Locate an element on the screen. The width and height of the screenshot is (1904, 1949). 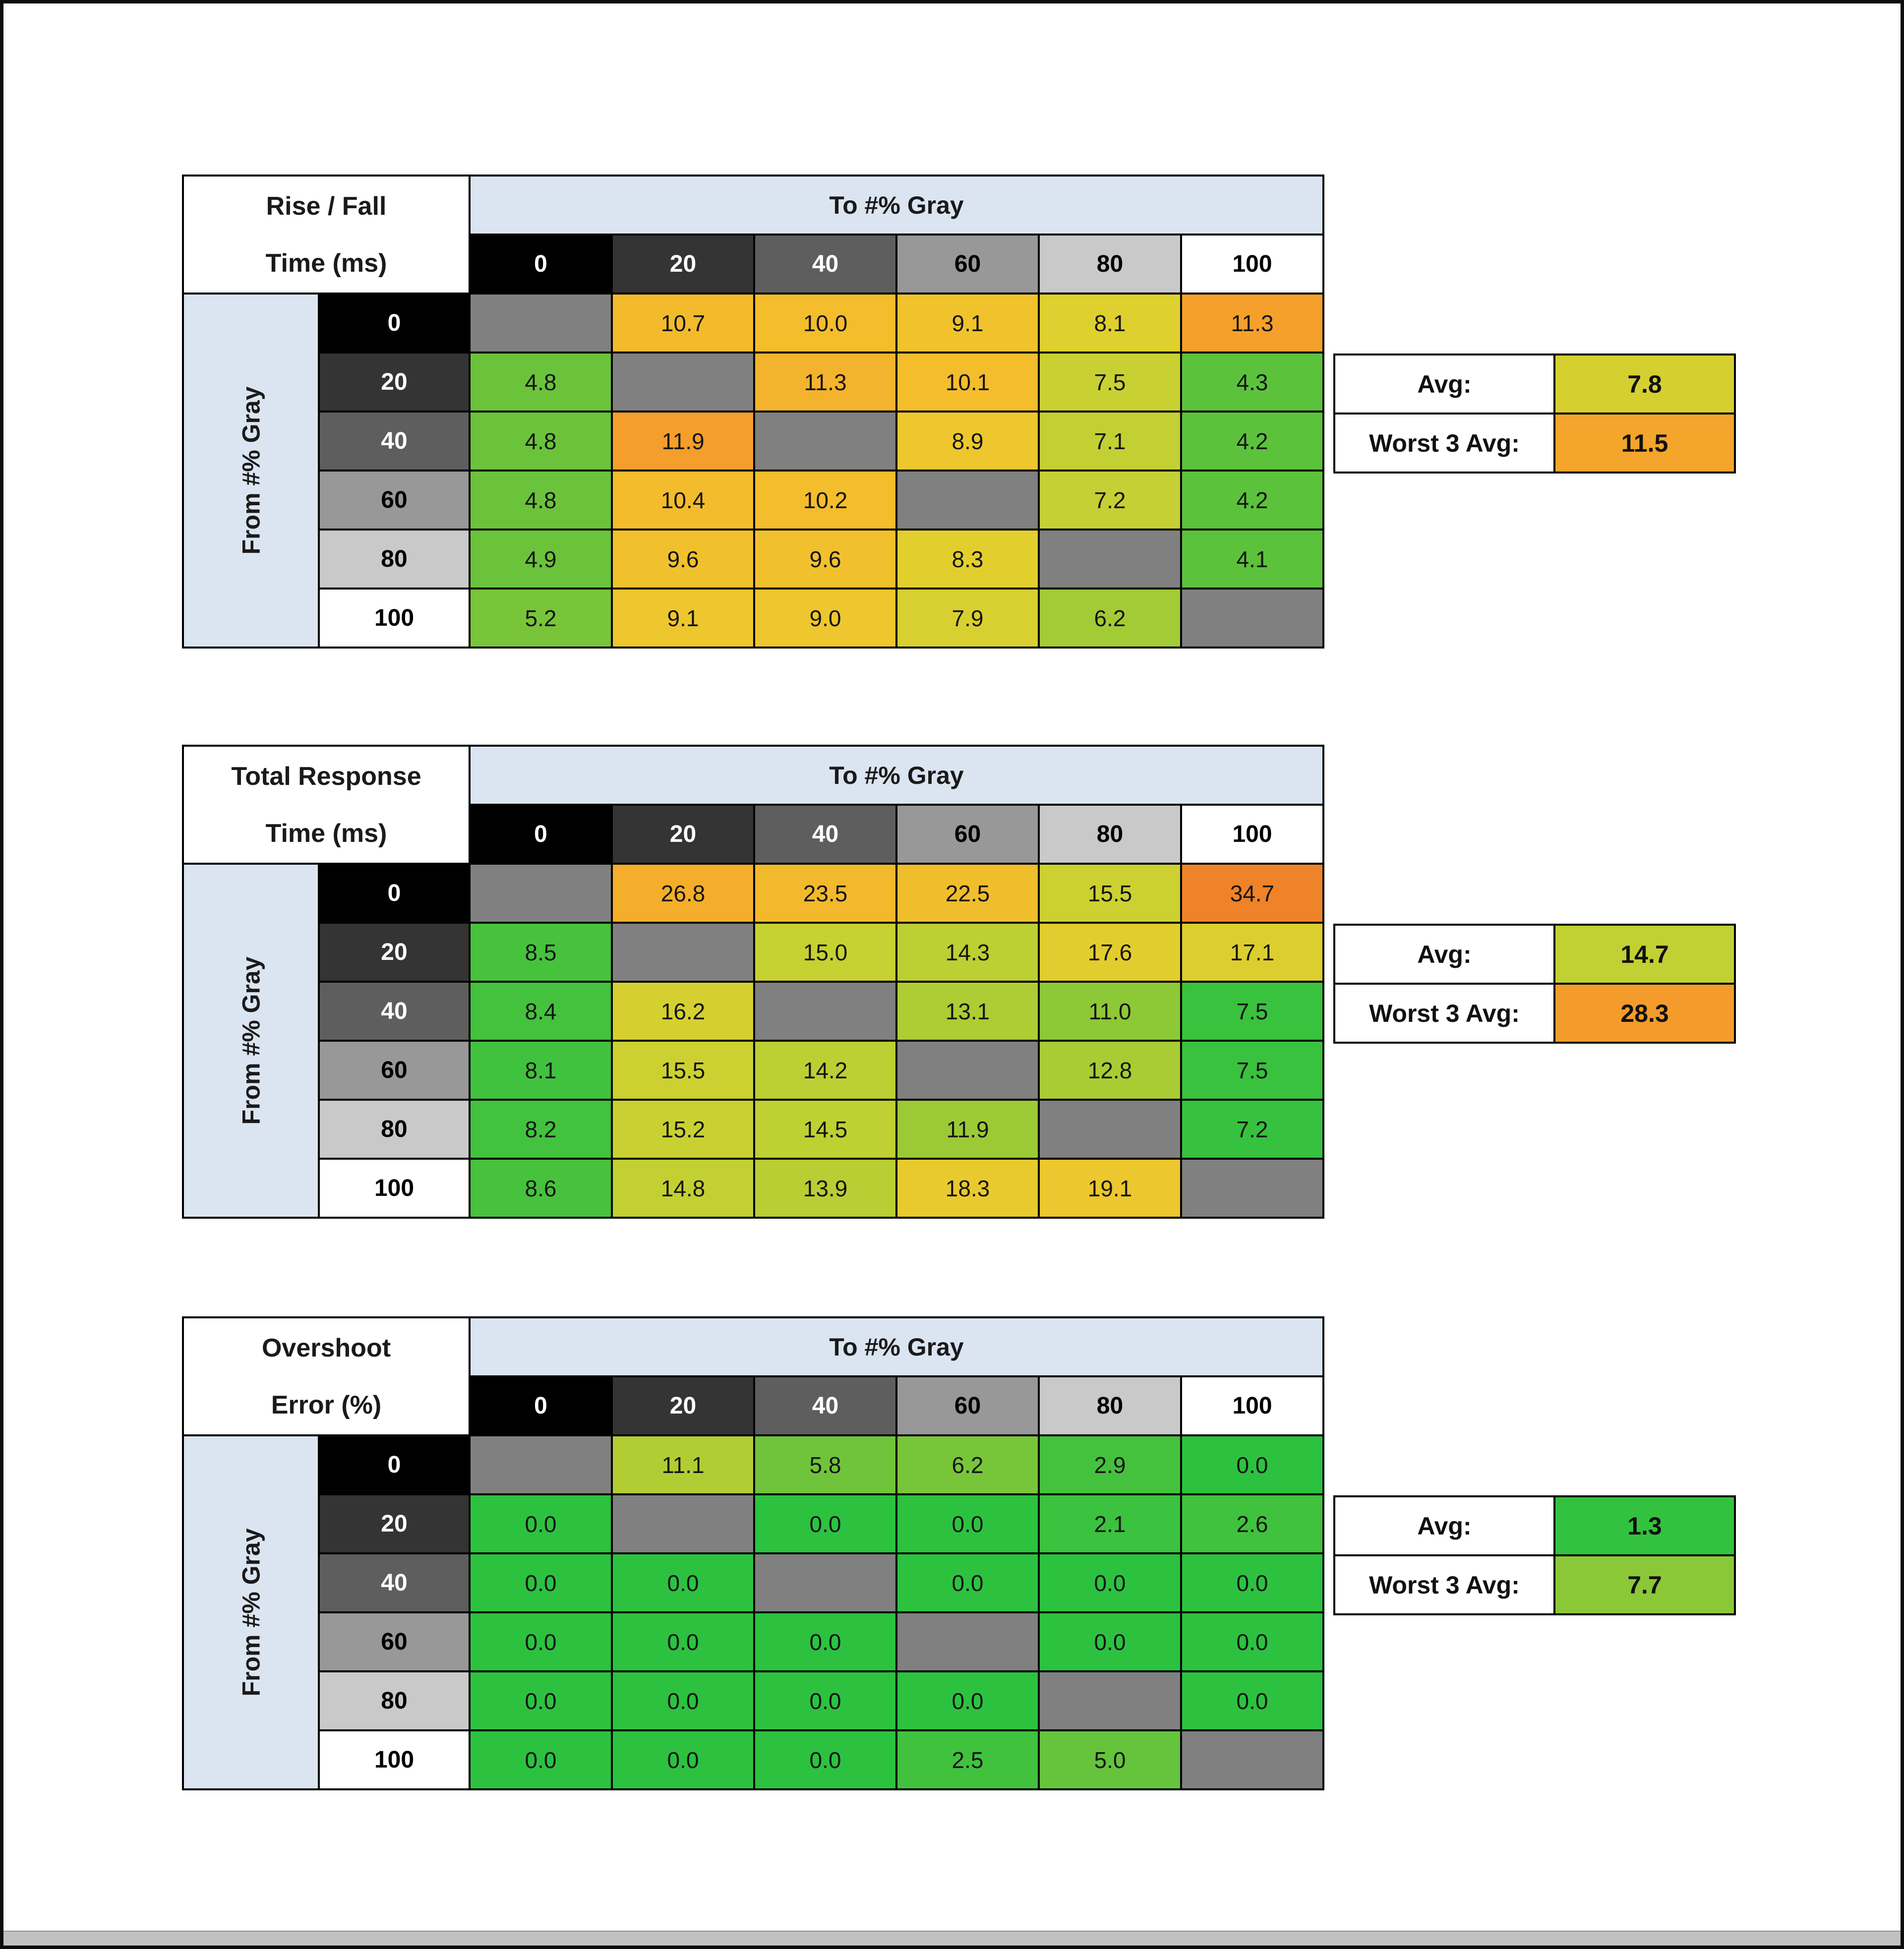
table-title-line1: Total Response is located at coordinates (326, 776).